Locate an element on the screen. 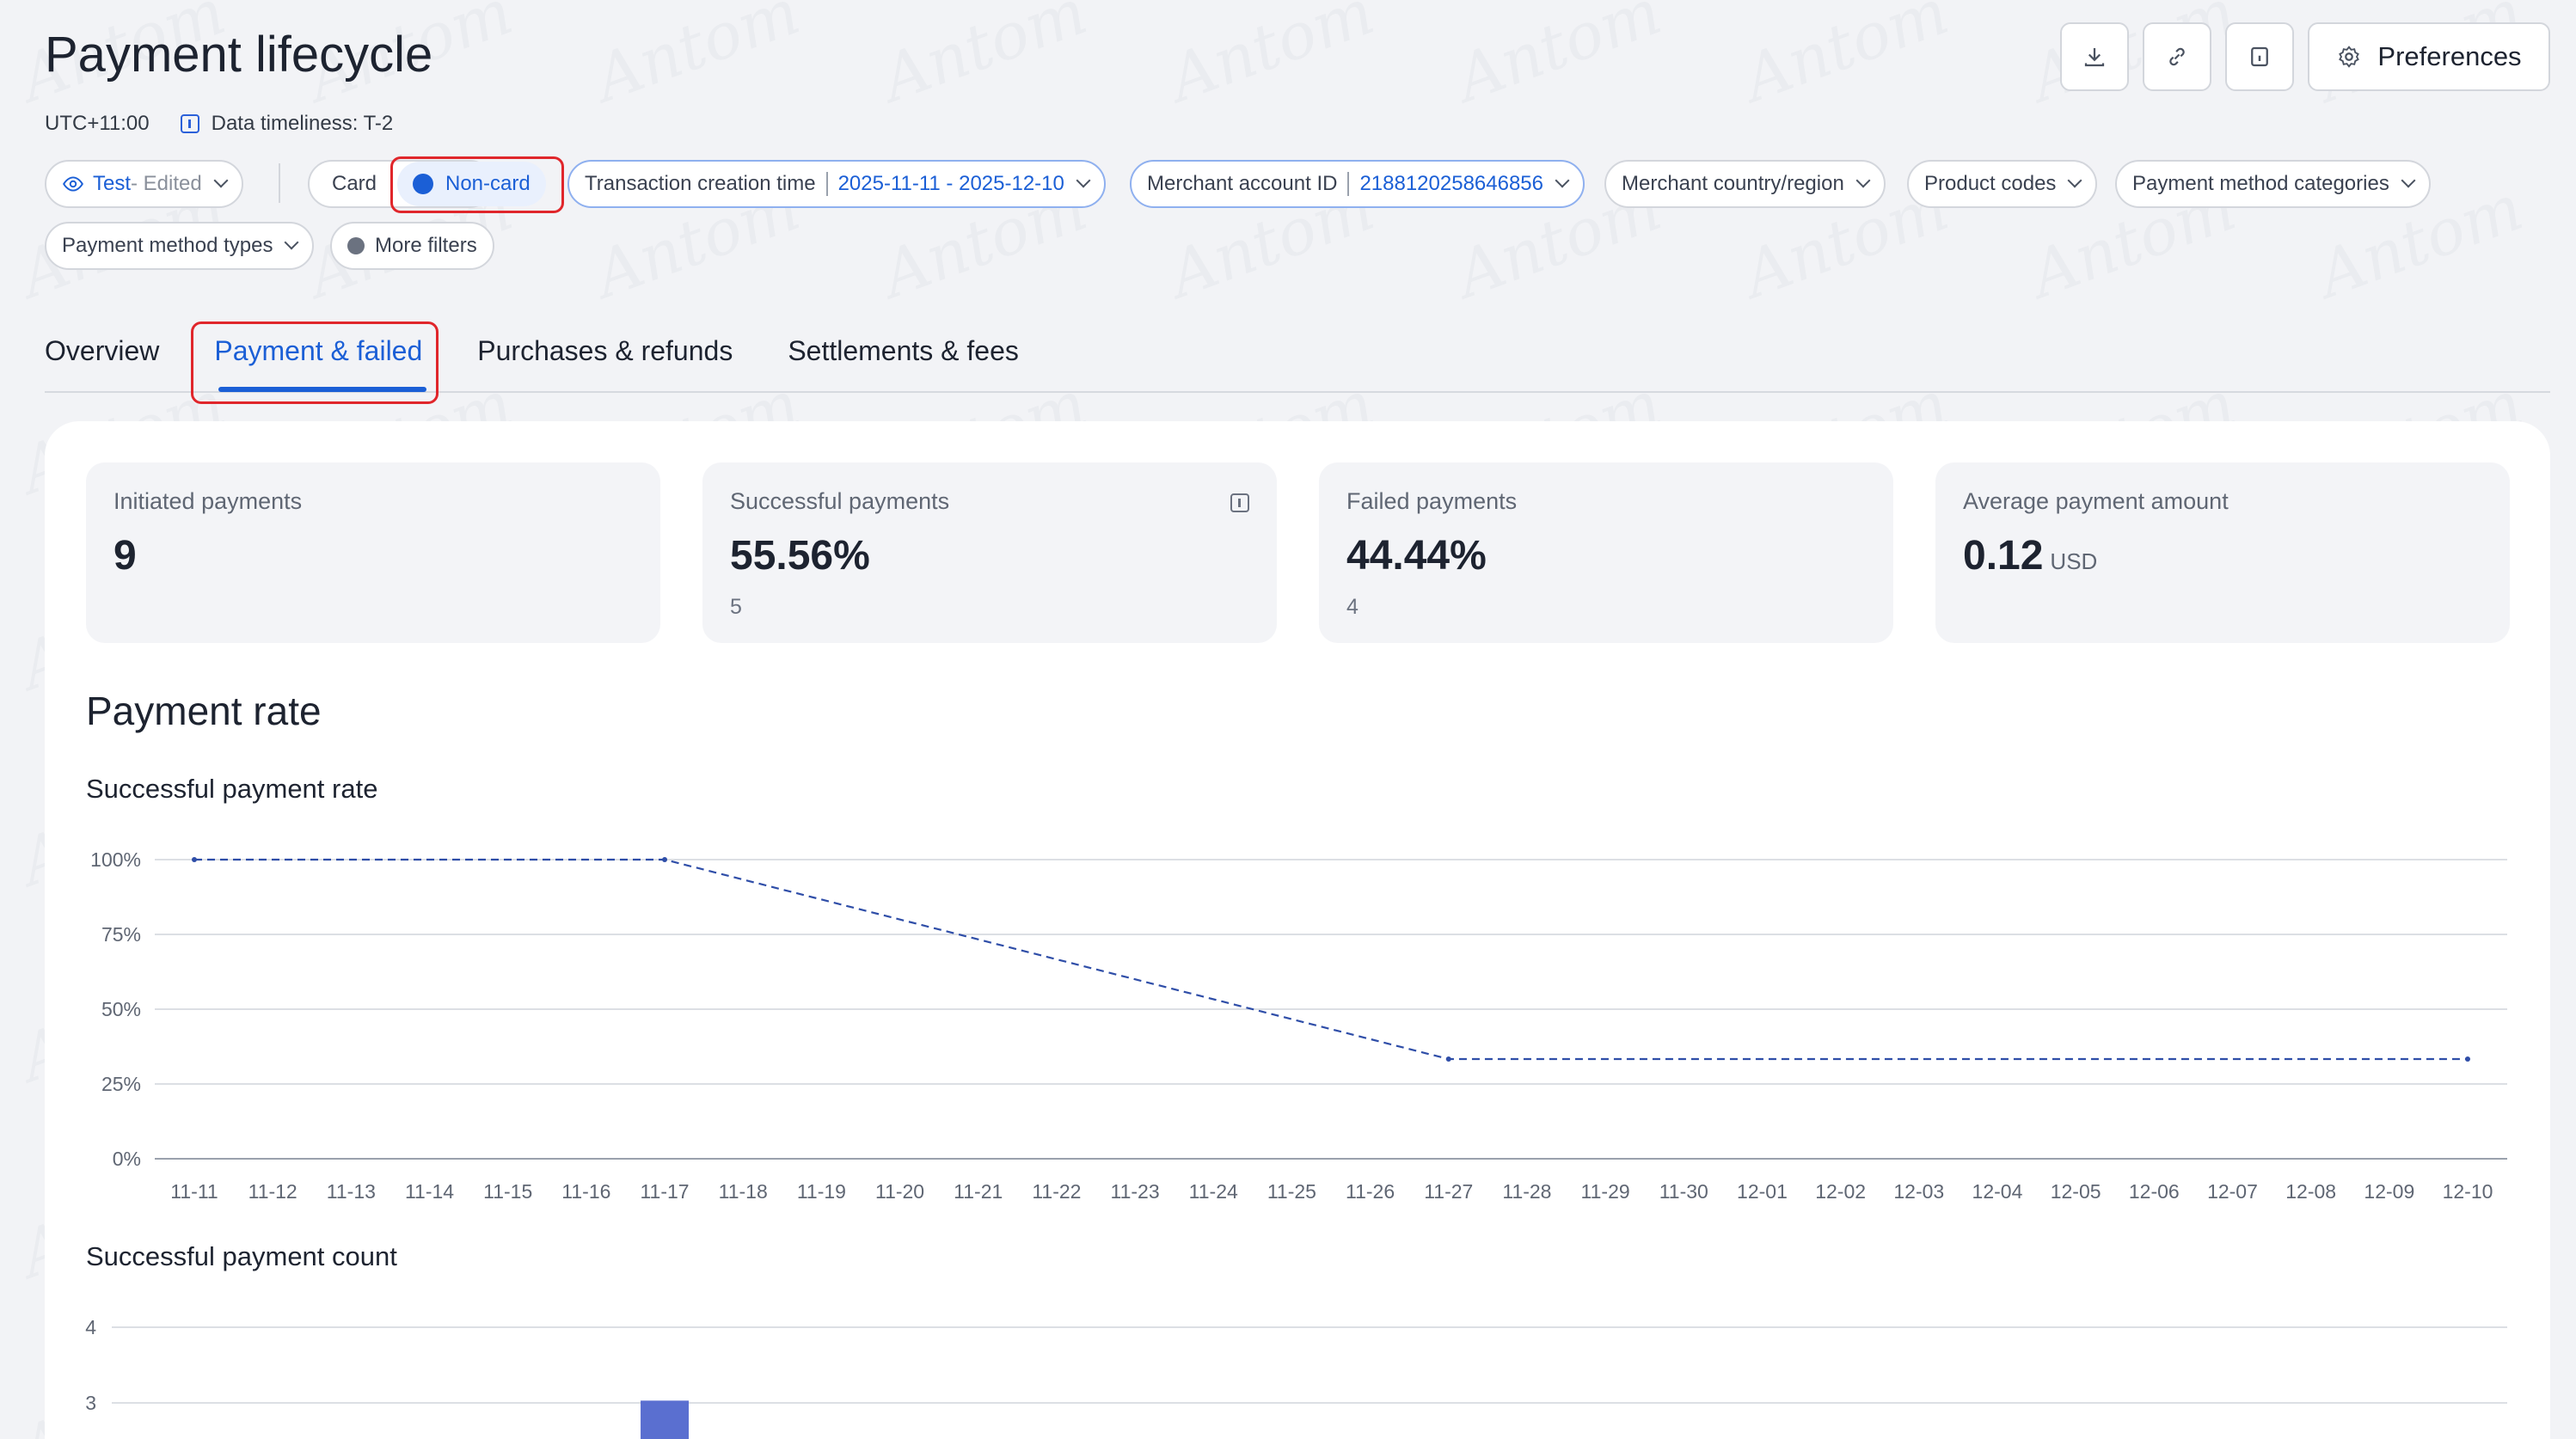 This screenshot has height=1439, width=2576. method-categories-filter: Payment method categories is located at coordinates (2273, 184).